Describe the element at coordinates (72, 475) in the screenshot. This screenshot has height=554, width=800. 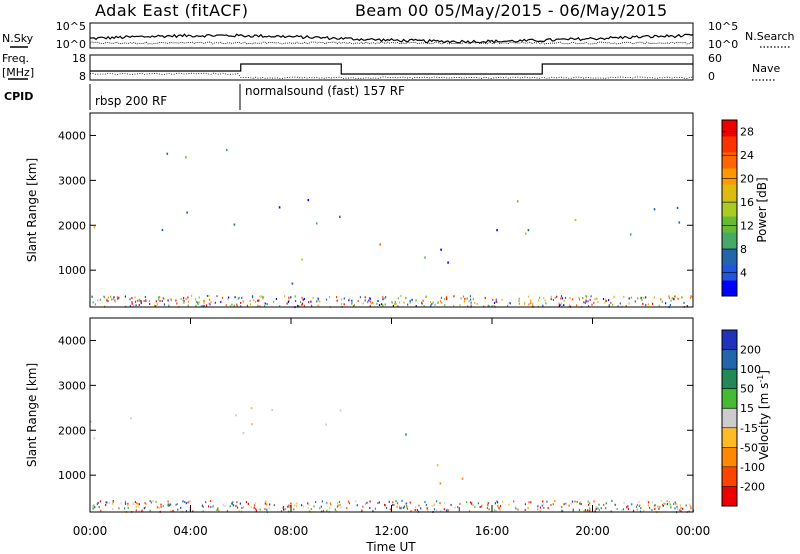
I see `y-tick-label: 1000` at that location.